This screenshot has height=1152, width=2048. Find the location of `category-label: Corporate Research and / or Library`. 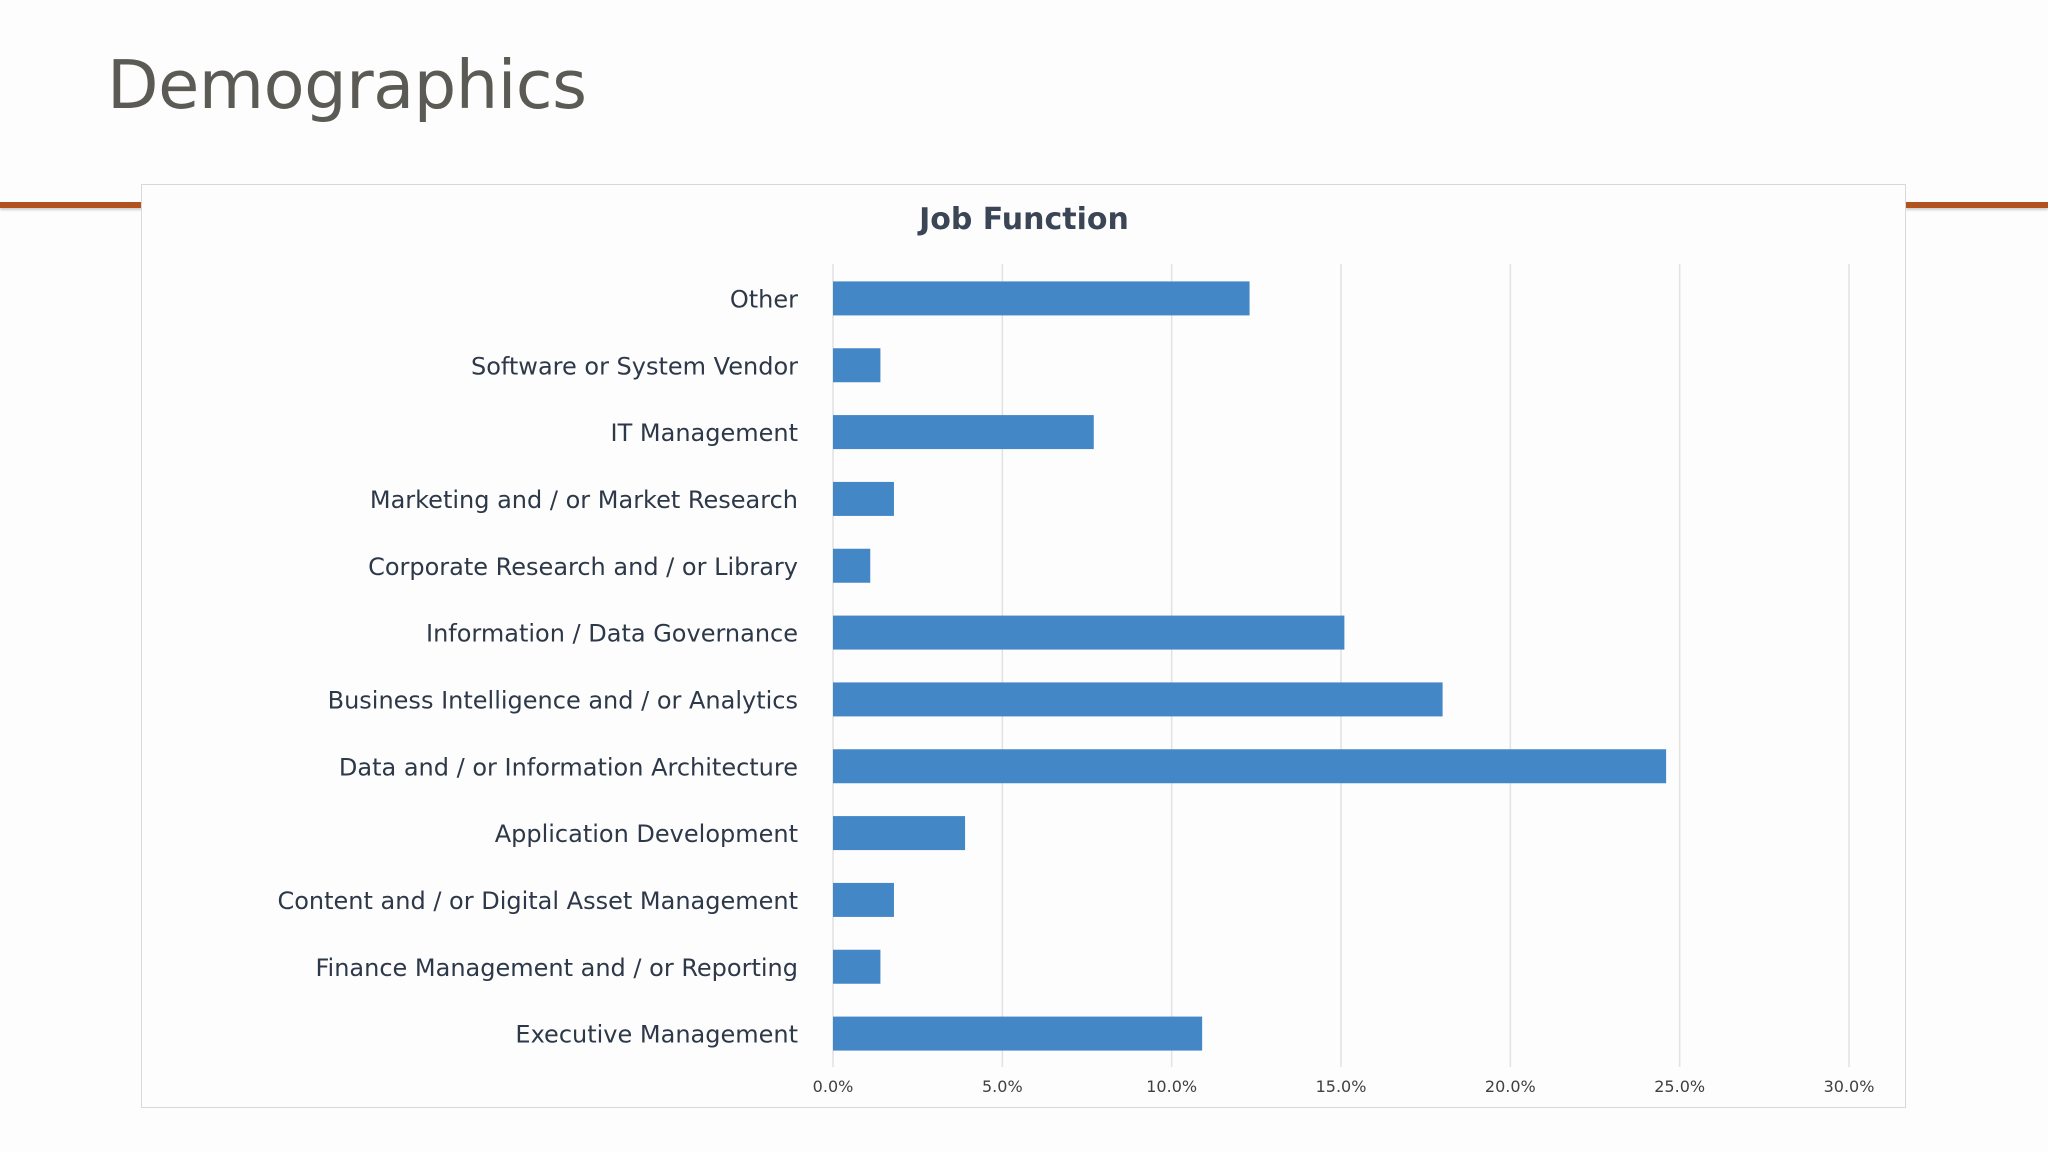

category-label: Corporate Research and / or Library is located at coordinates (583, 567).